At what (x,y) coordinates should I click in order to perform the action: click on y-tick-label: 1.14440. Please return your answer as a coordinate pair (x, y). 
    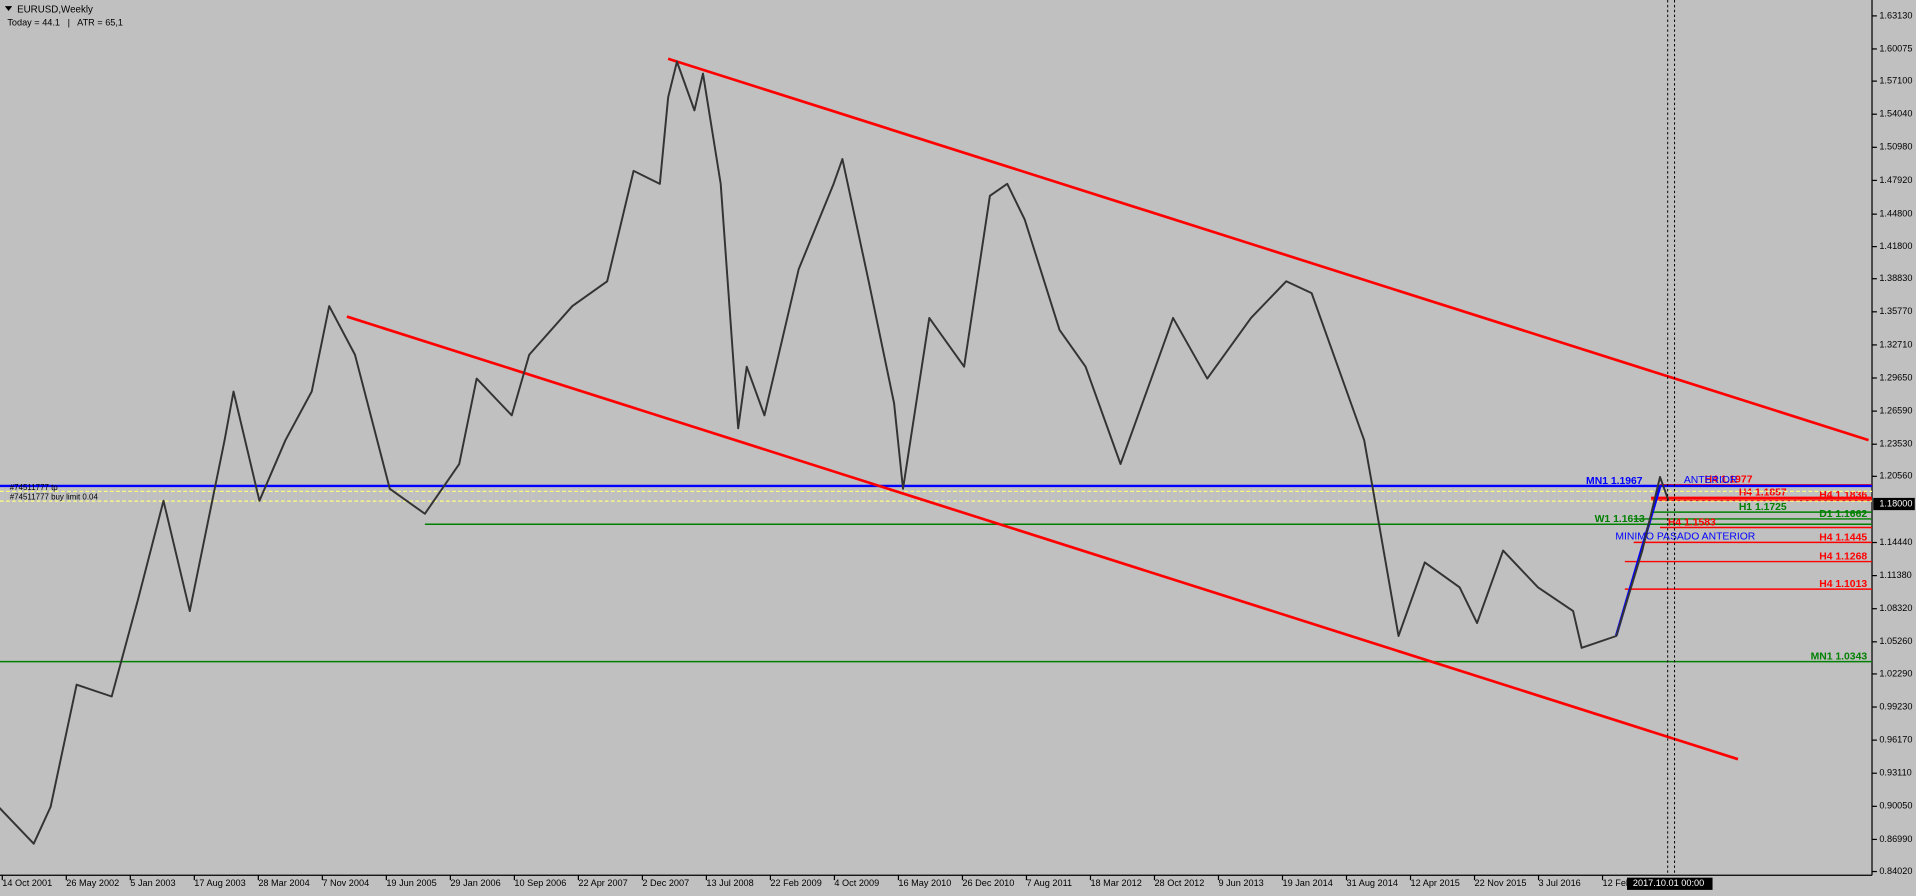
    Looking at the image, I should click on (1895, 542).